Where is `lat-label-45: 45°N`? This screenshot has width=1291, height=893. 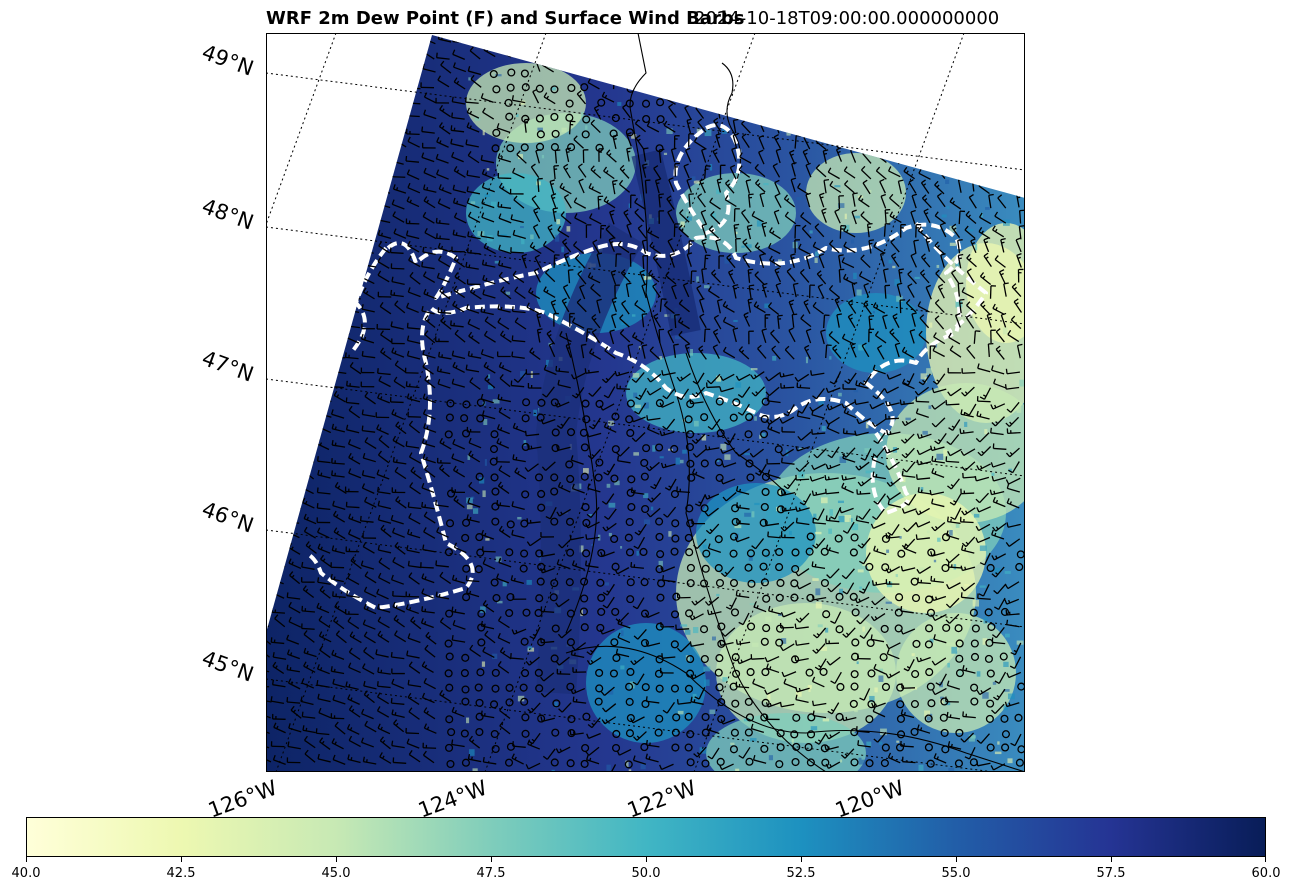
lat-label-45: 45°N is located at coordinates (227, 666).